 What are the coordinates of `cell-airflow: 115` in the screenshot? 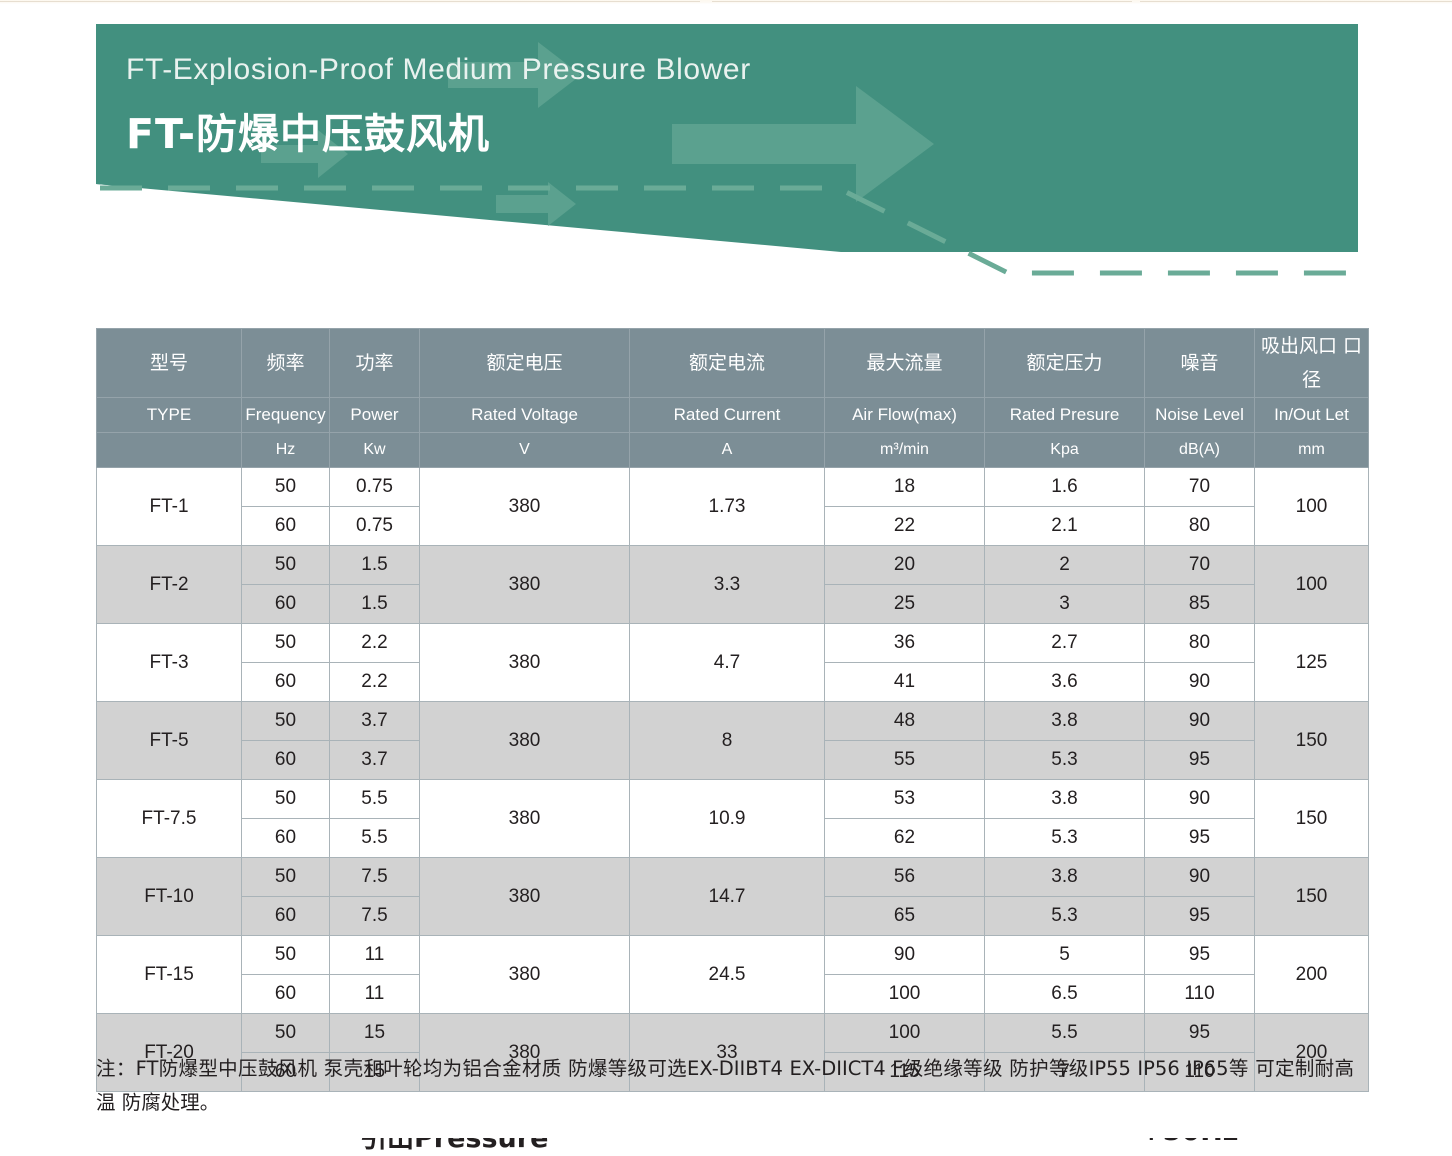 It's located at (904, 1072).